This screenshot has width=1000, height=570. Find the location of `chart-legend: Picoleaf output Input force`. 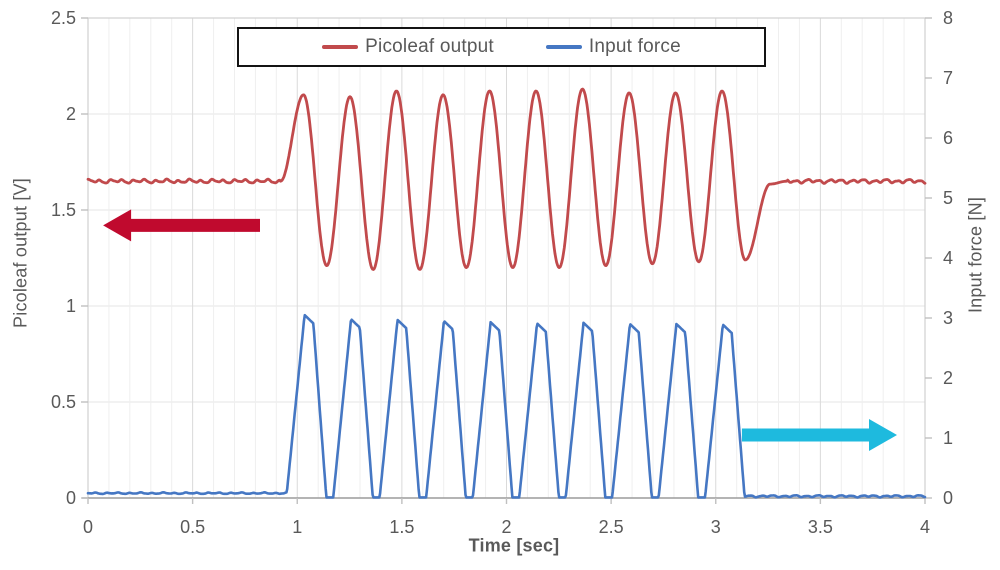

chart-legend: Picoleaf output Input force is located at coordinates (501, 47).